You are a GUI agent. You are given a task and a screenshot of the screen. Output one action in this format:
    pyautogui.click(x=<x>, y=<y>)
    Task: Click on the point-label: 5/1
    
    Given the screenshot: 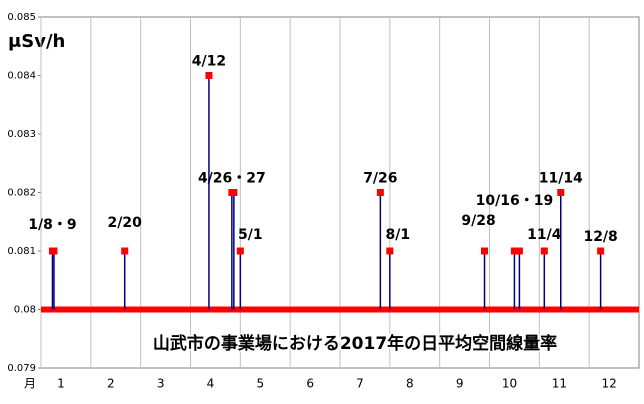 What is the action you would take?
    pyautogui.click(x=250, y=235)
    